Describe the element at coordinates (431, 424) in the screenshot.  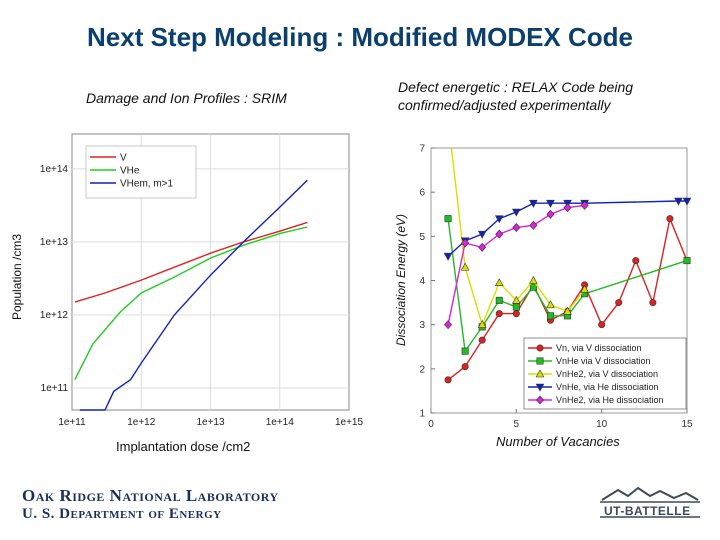
I see `right-chart-x-tick-label: 0` at that location.